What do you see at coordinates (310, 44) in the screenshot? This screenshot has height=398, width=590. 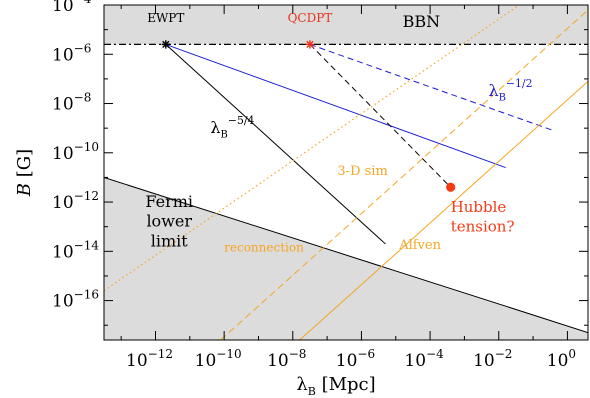 I see `qcdpt-marker` at bounding box center [310, 44].